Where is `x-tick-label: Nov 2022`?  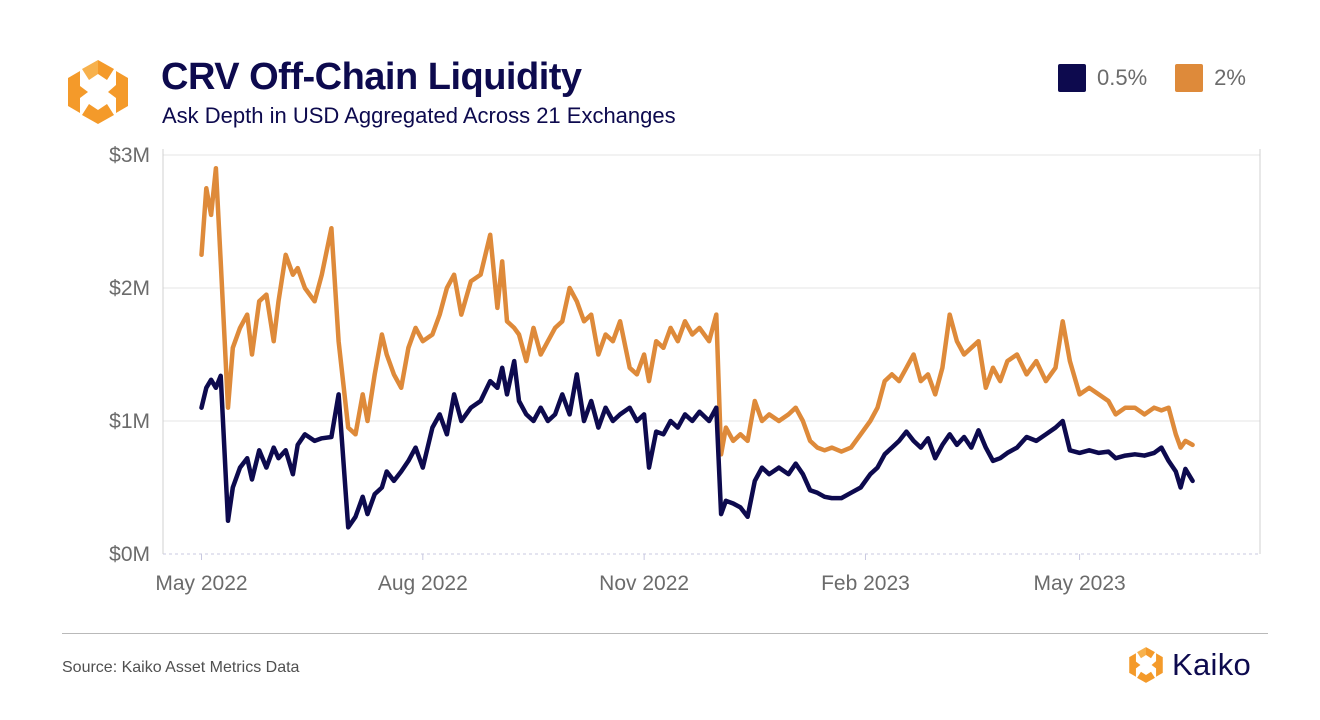 x-tick-label: Nov 2022 is located at coordinates (644, 583).